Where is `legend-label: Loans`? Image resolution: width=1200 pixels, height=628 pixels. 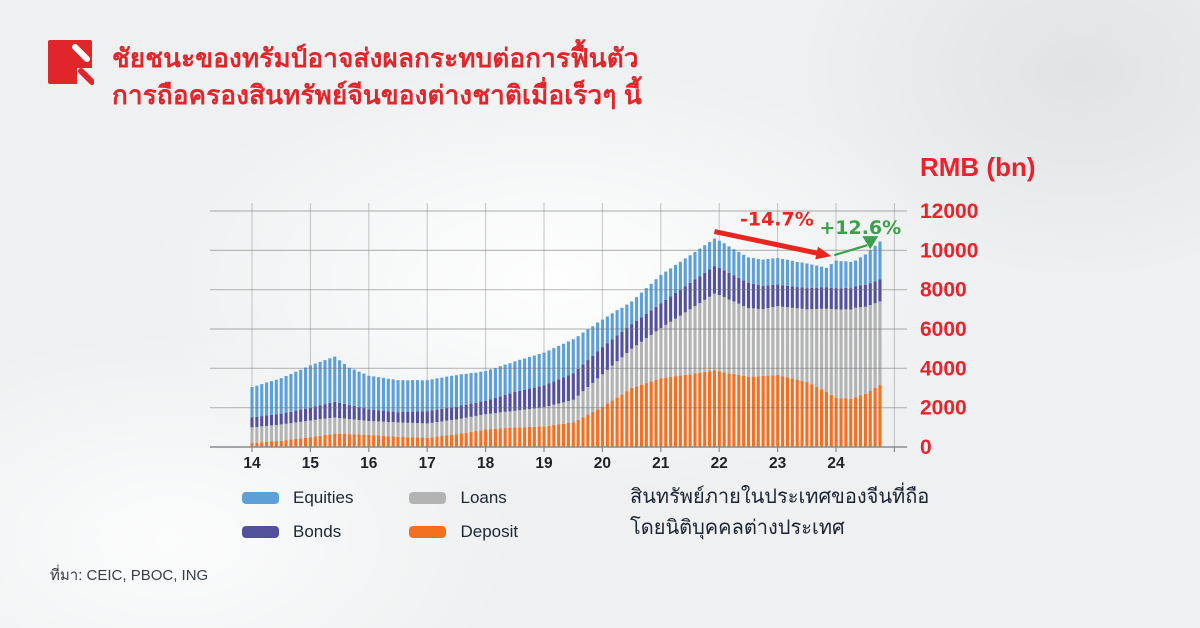
legend-label: Loans is located at coordinates (483, 497).